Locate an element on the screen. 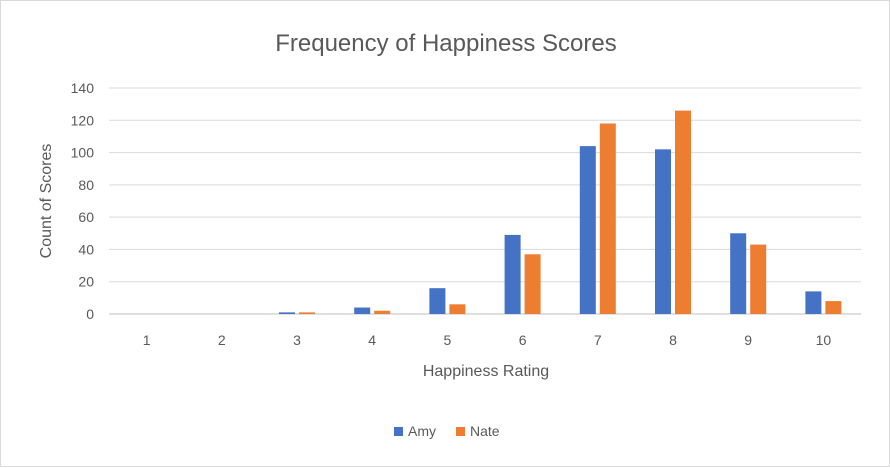  legend-label-amy: Amy is located at coordinates (422, 431).